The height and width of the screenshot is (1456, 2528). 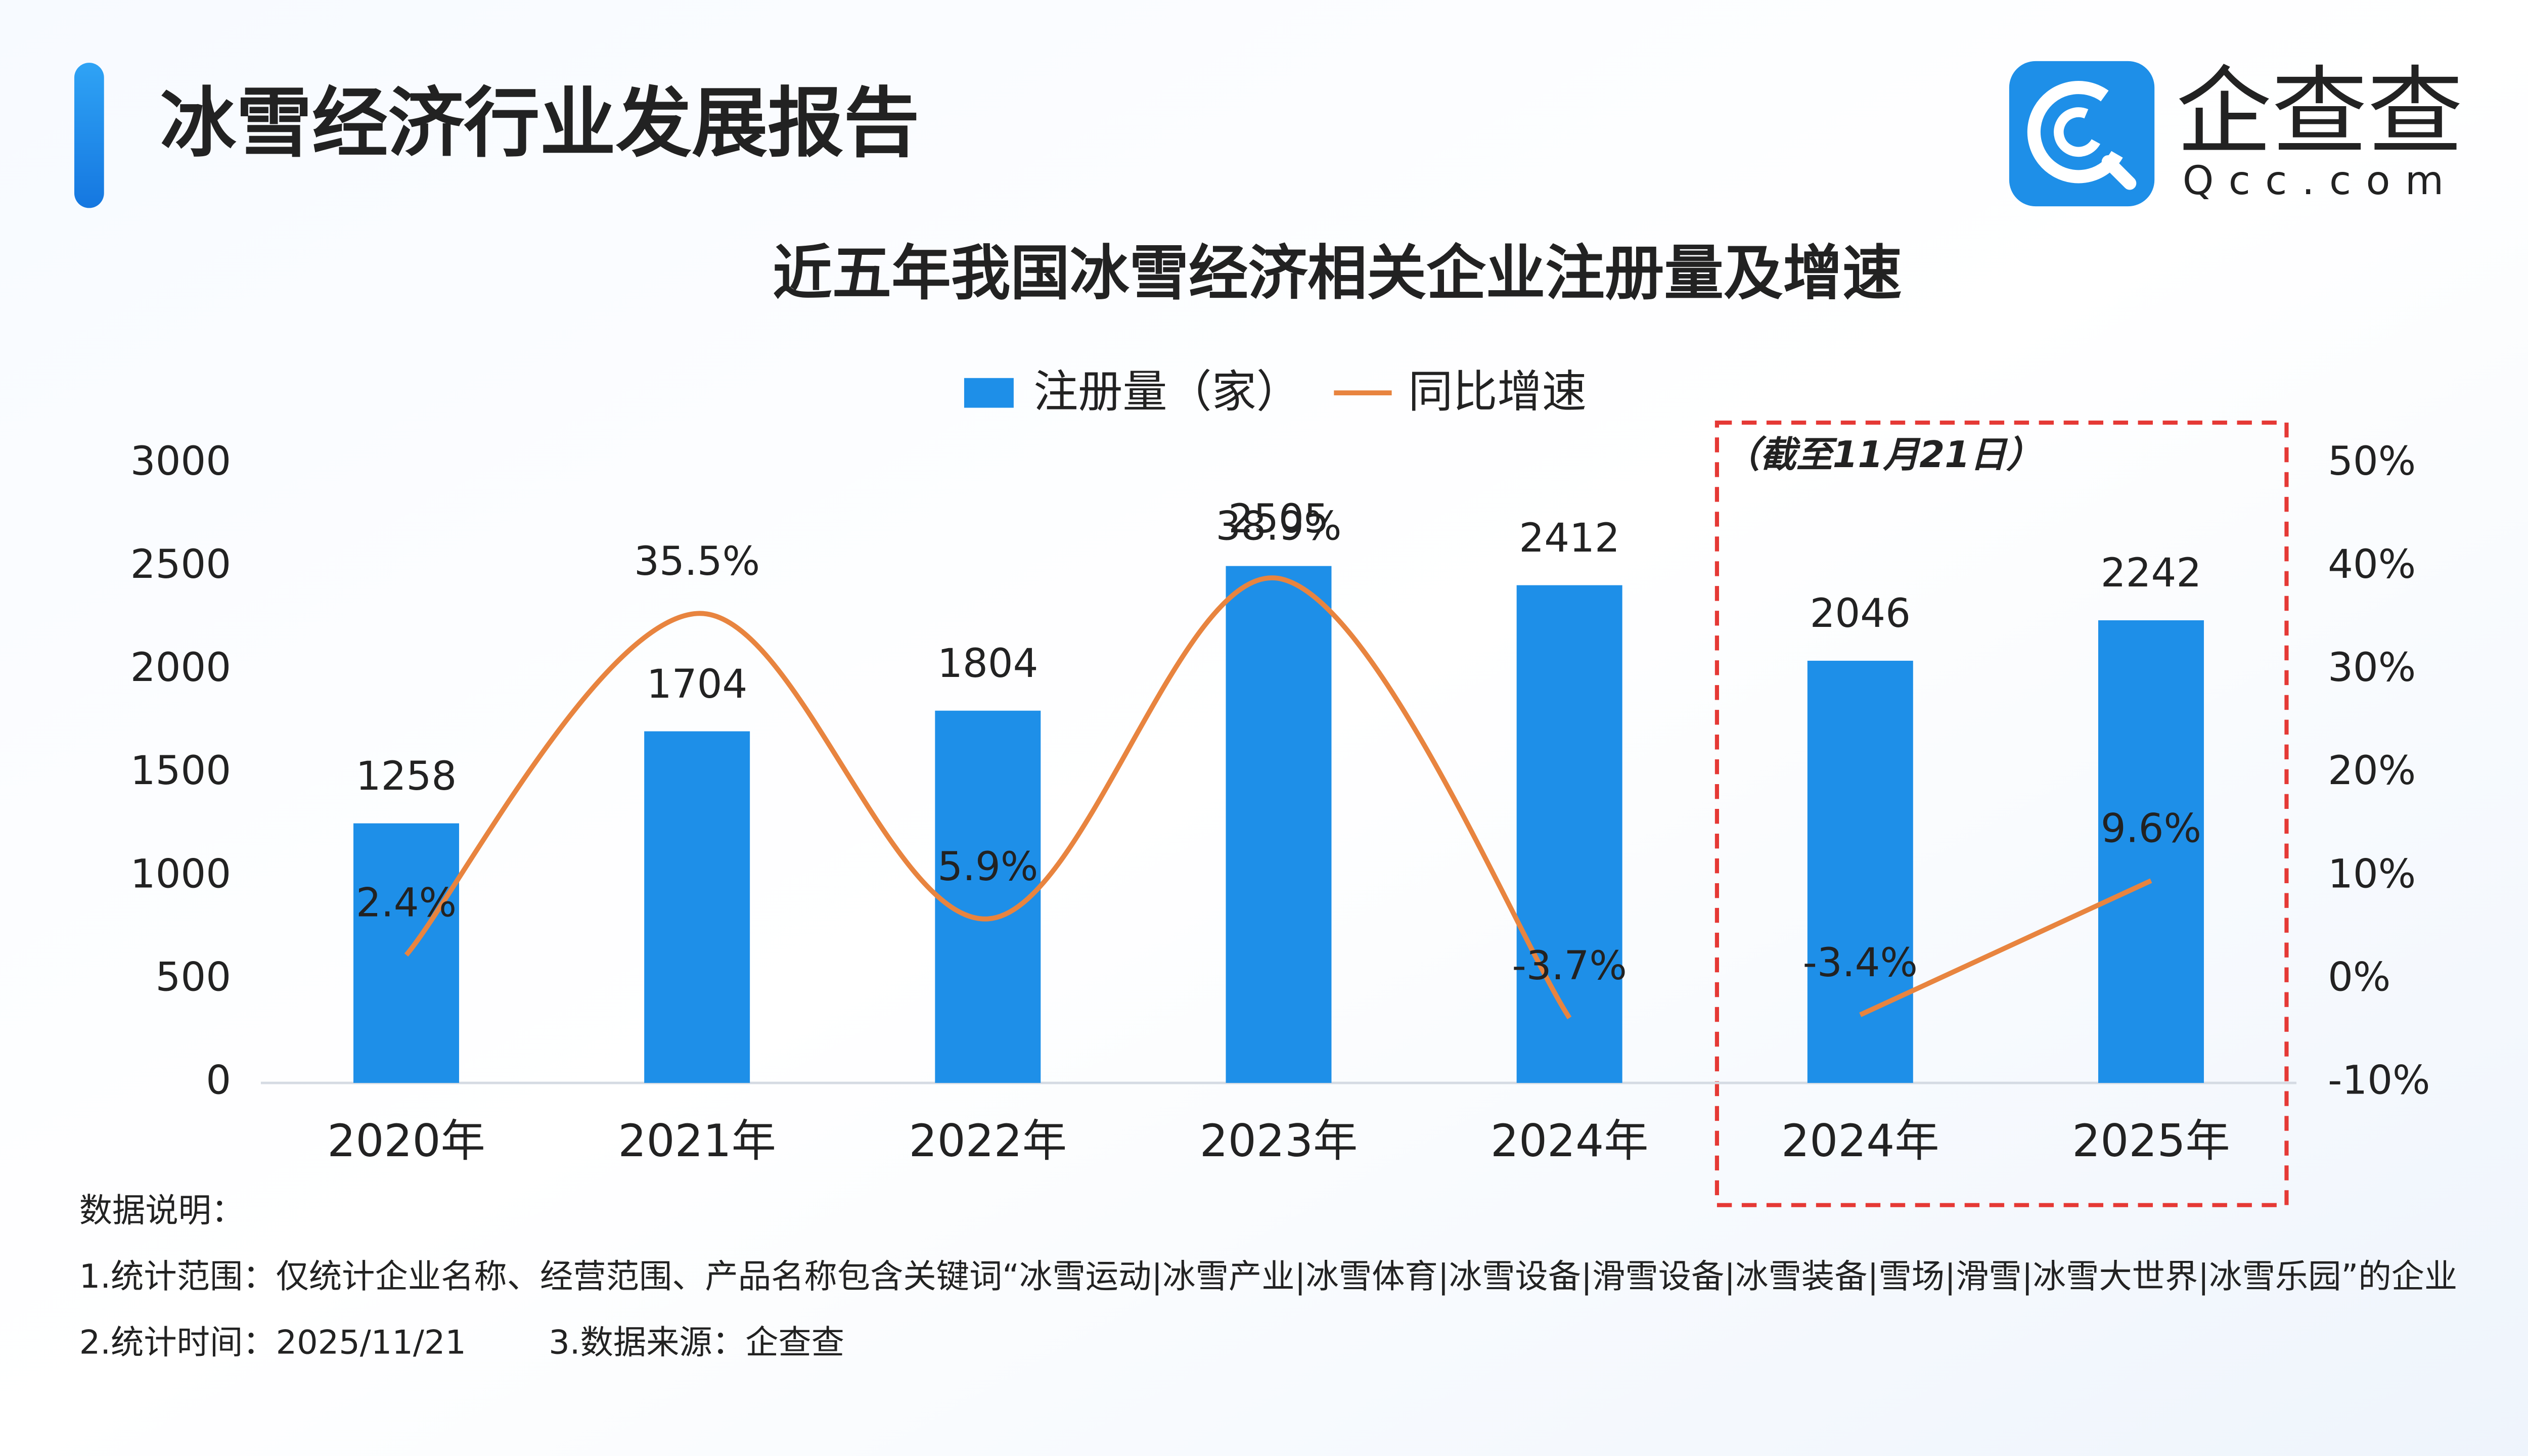 I want to click on bar-value-label: 1804, so click(x=988, y=664).